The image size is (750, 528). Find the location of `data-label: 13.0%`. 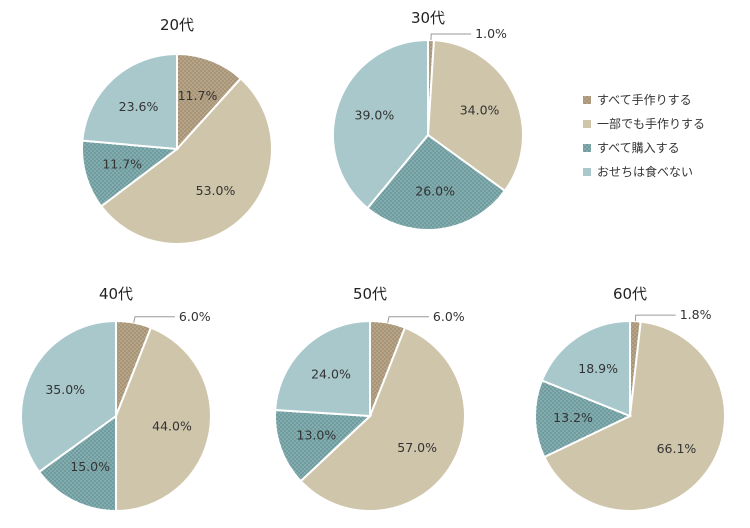

data-label: 13.0% is located at coordinates (317, 434).